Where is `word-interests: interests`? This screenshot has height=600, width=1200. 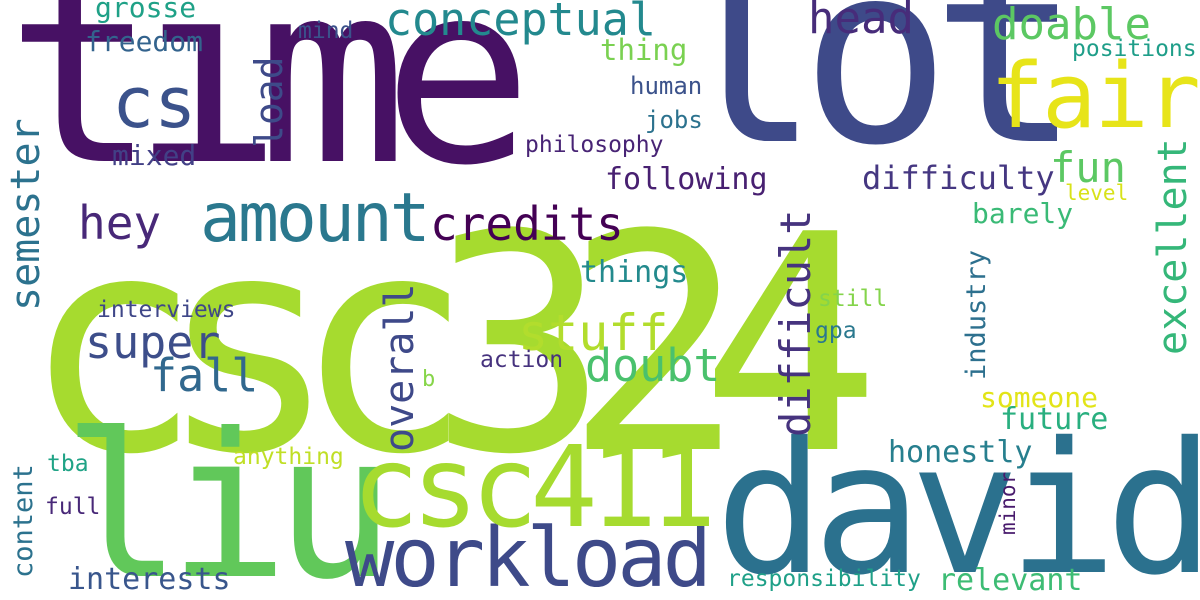 word-interests: interests is located at coordinates (149, 579).